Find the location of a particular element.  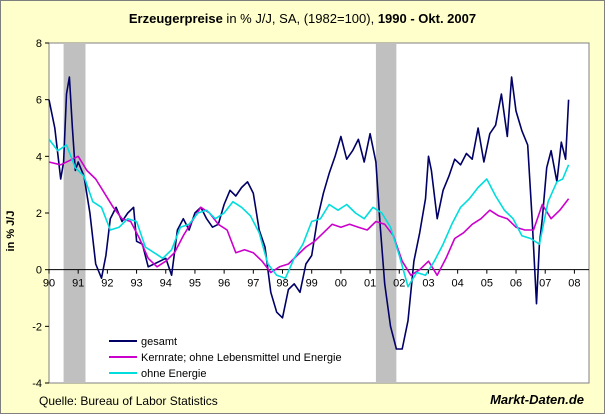

x-tick-label: 96 is located at coordinates (224, 284).